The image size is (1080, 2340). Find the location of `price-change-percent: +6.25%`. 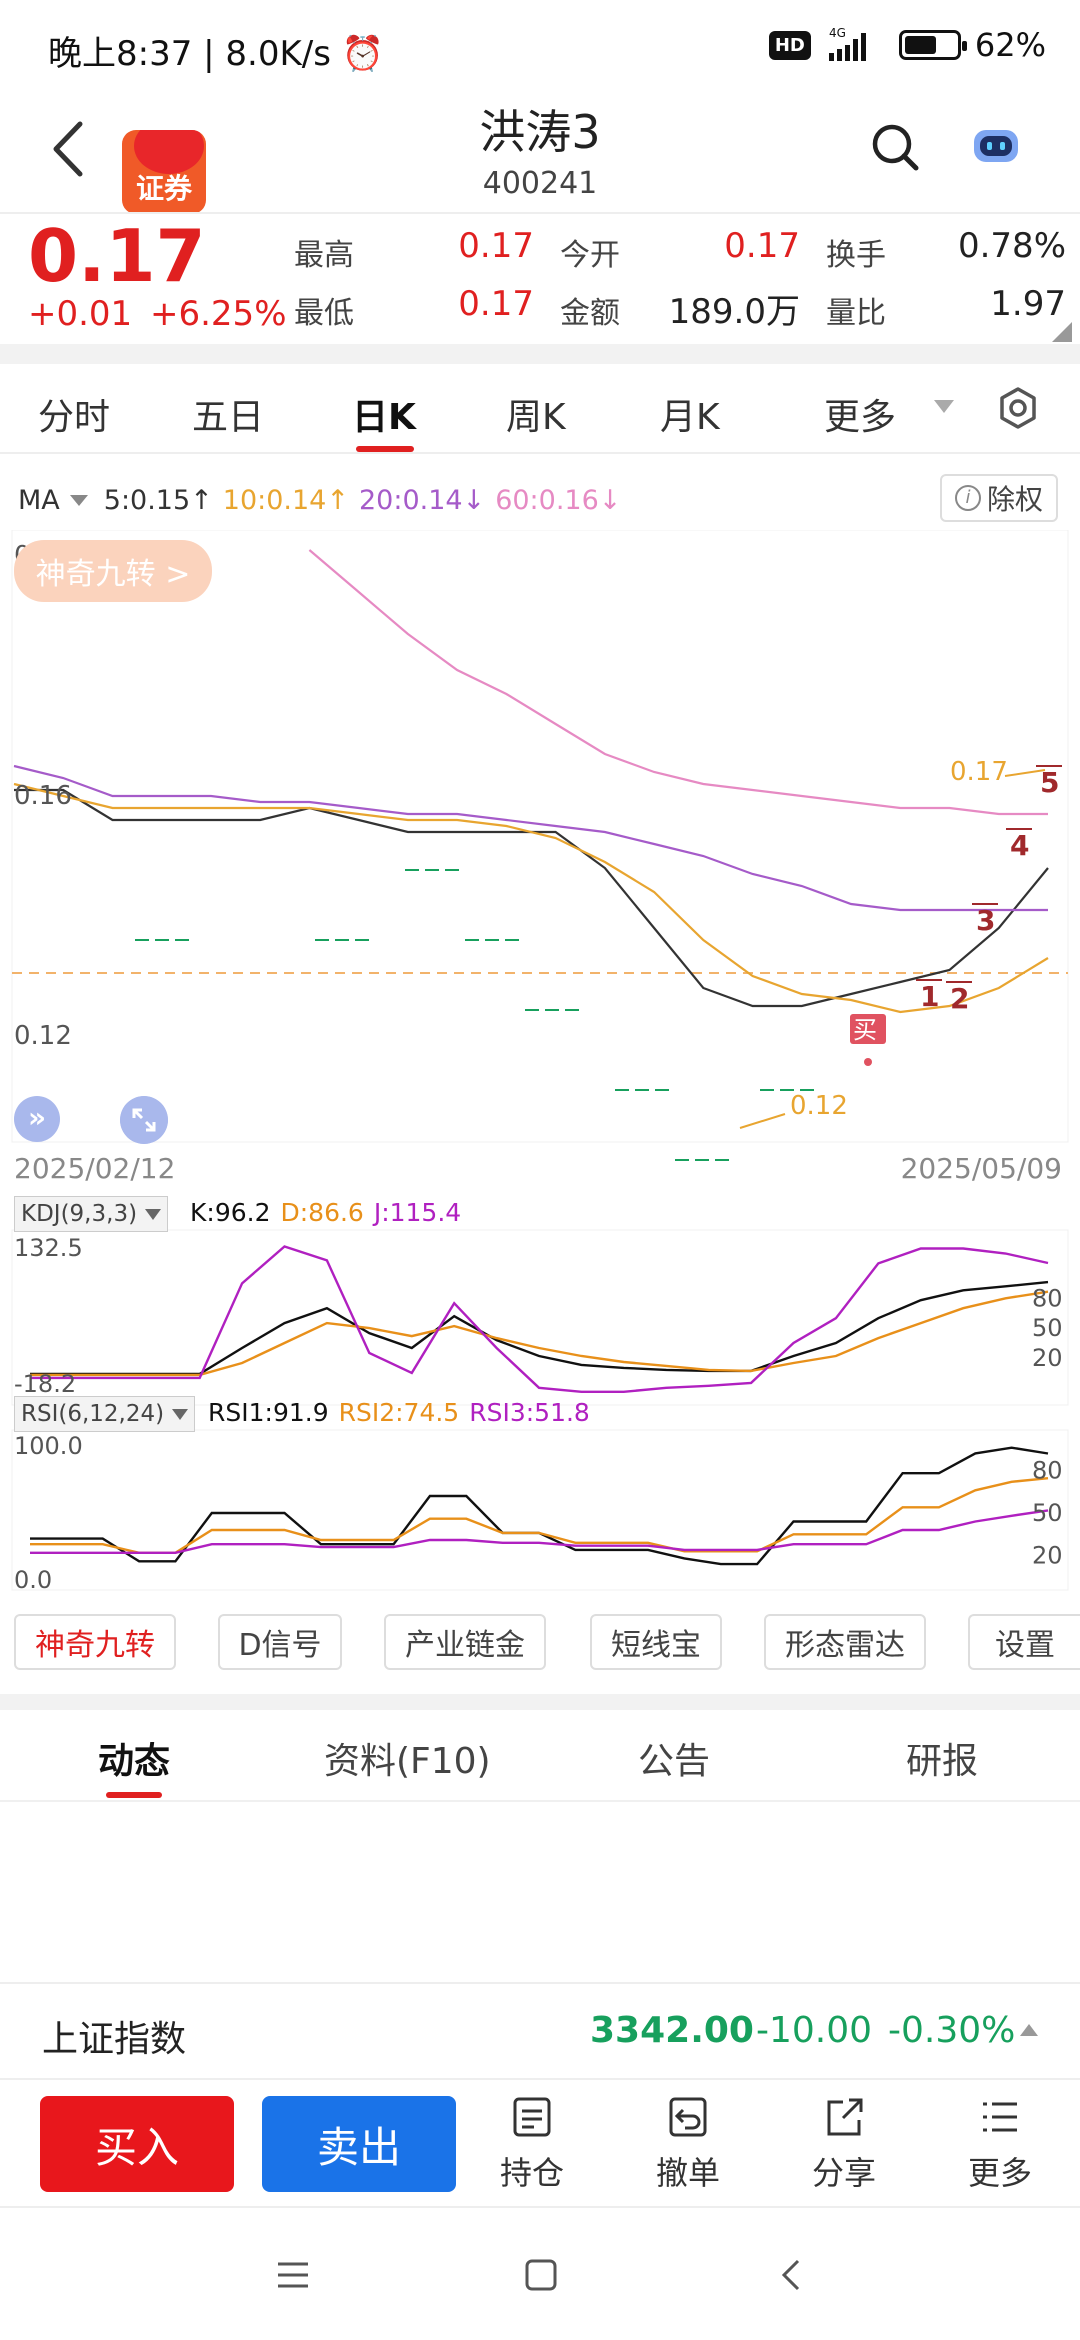

price-change-percent: +6.25% is located at coordinates (218, 314).